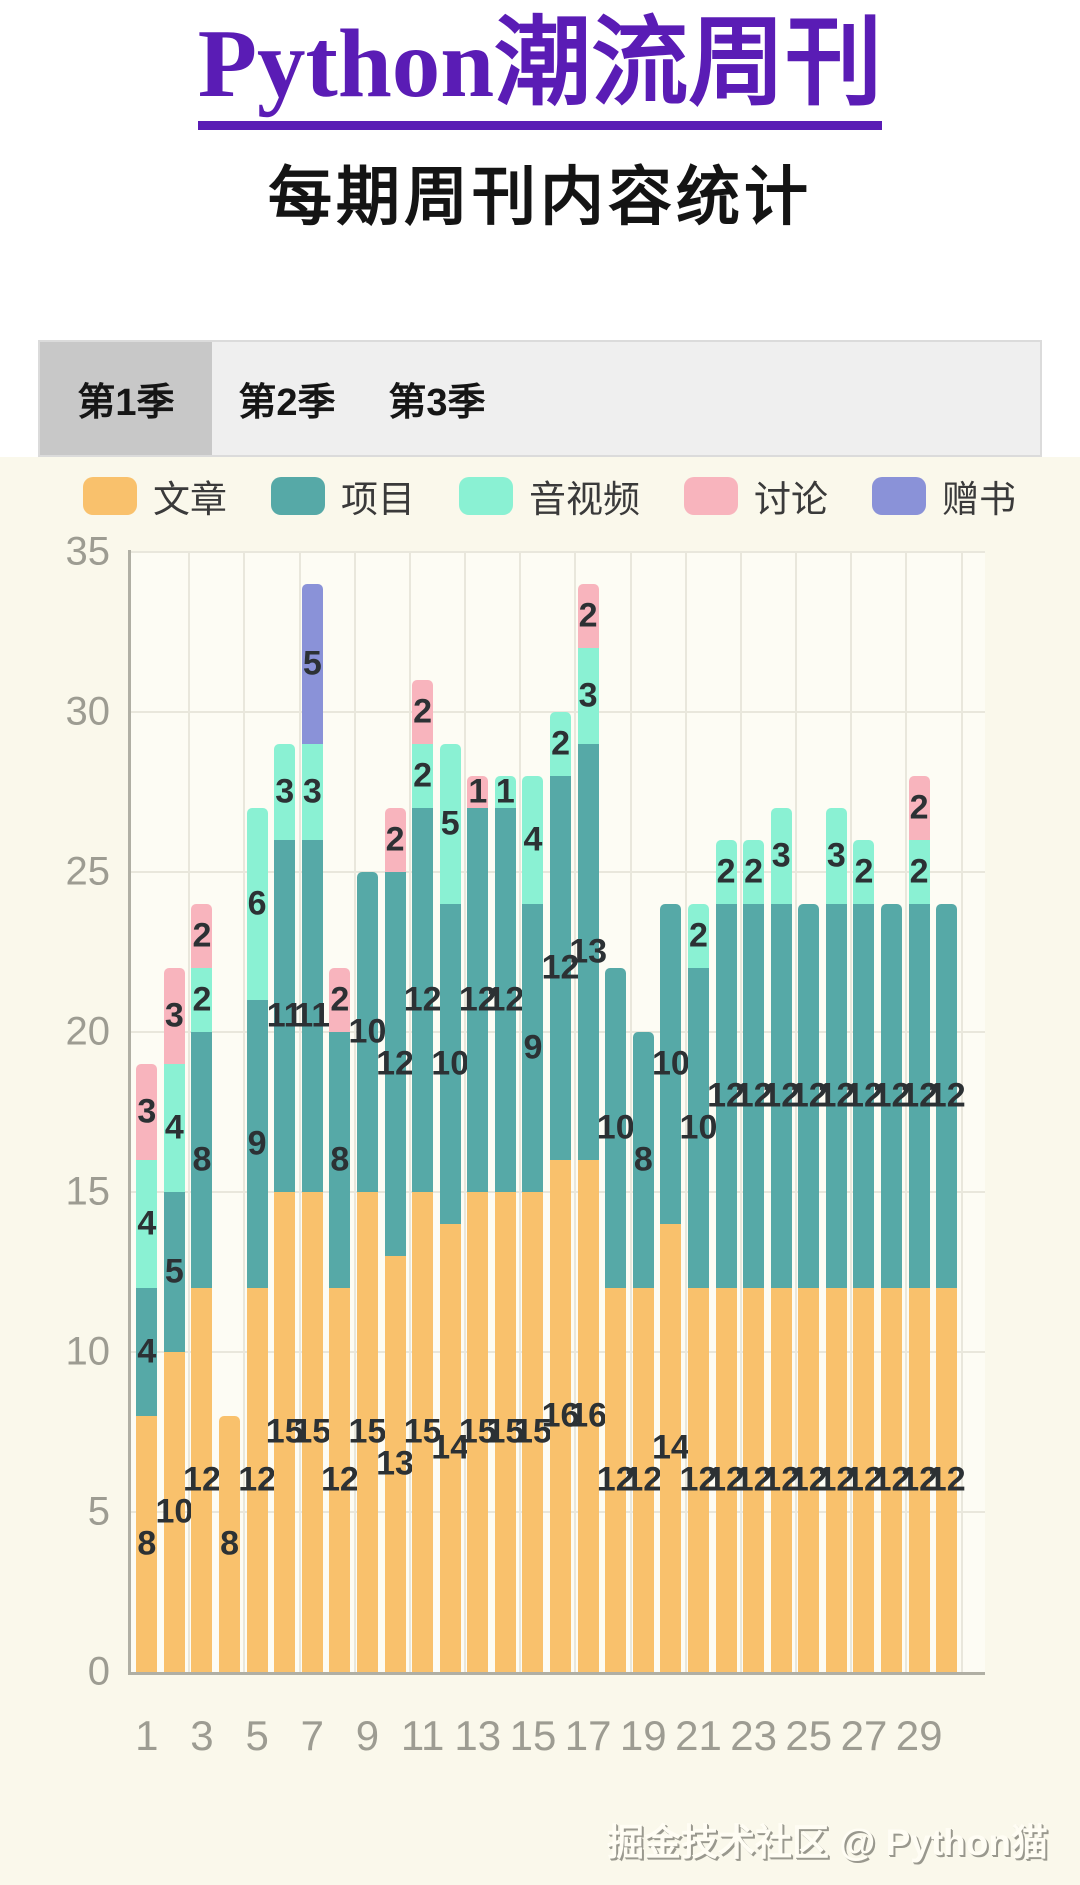 Image resolution: width=1080 pixels, height=1885 pixels. Describe the element at coordinates (126, 398) in the screenshot. I see `tab-season-1: 第1季` at that location.